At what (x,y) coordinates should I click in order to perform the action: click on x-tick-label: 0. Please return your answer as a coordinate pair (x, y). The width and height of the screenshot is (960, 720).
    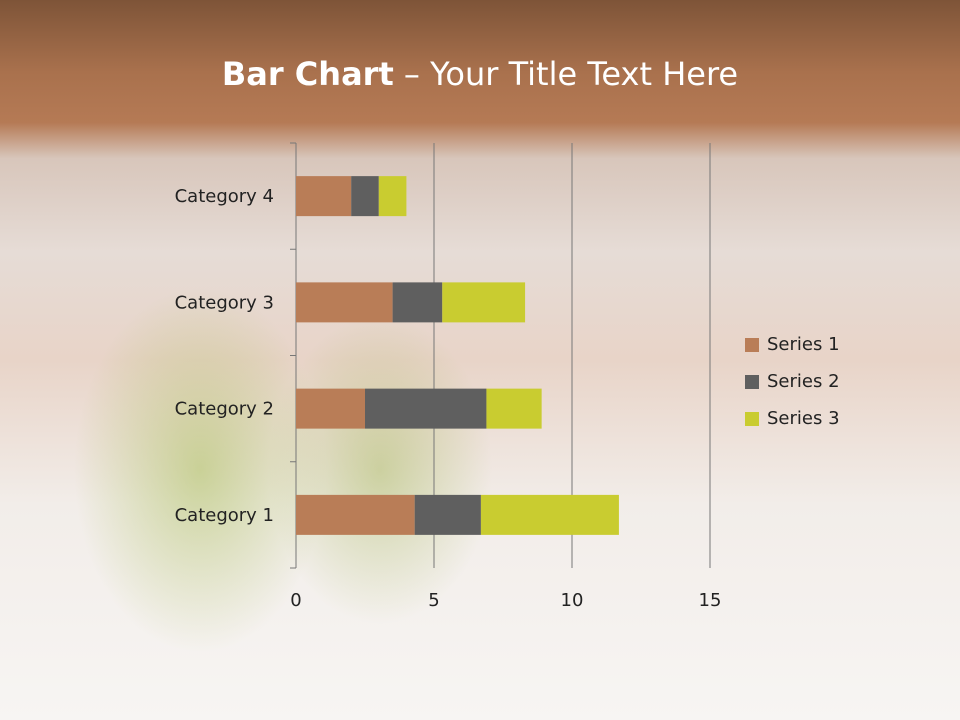
    Looking at the image, I should click on (295, 600).